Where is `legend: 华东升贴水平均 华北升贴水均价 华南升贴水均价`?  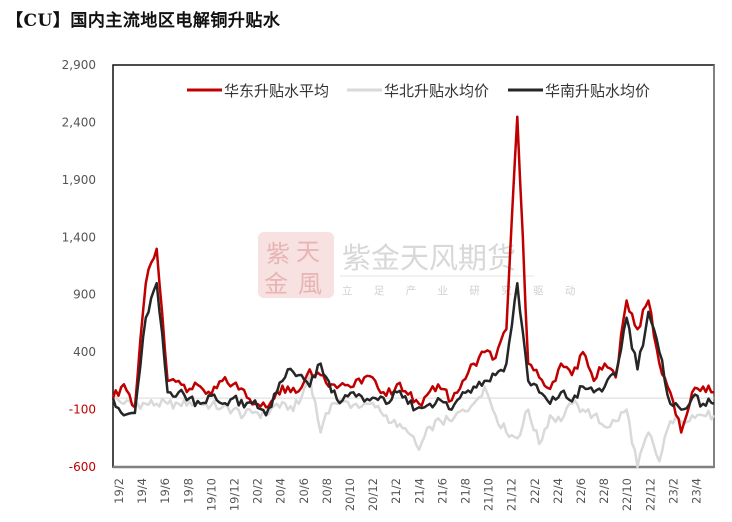
legend: 华东升贴水平均 华北升贴水均价 华南升贴水均价 is located at coordinates (418, 91).